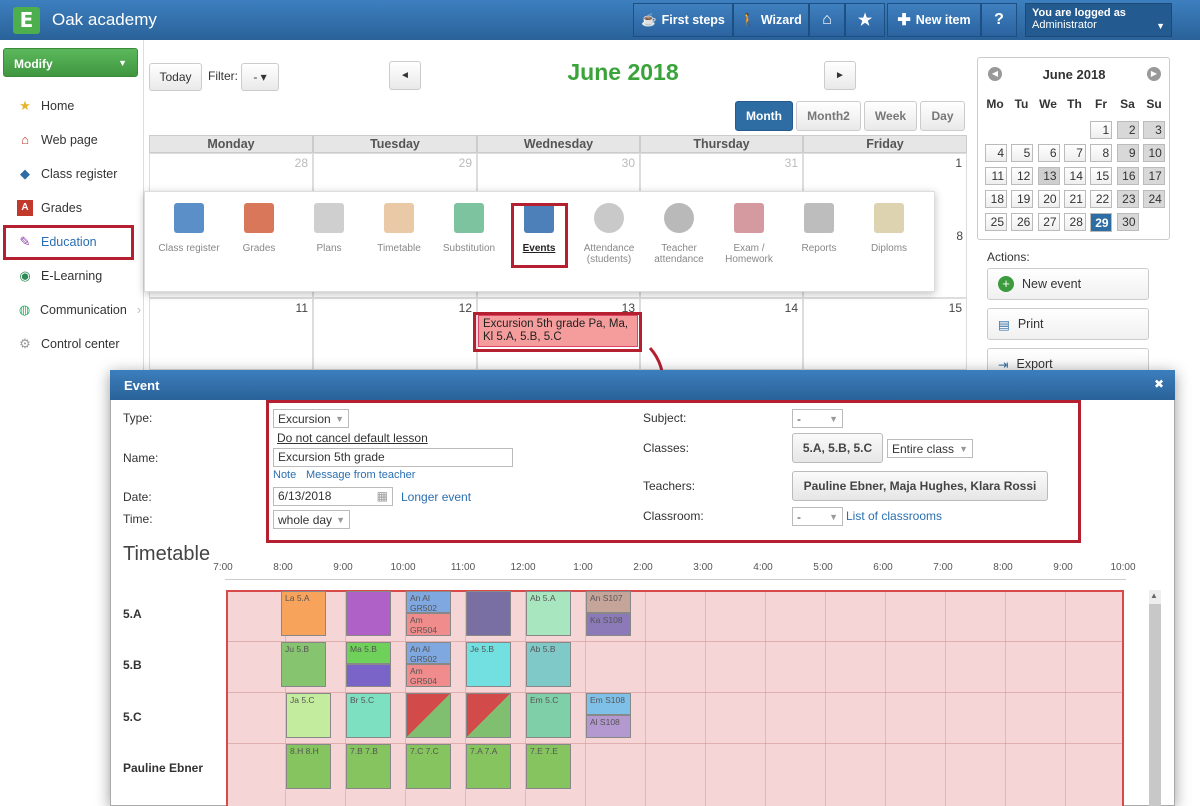  What do you see at coordinates (995, 74) in the screenshot?
I see `mini-prev-icon: ◀` at bounding box center [995, 74].